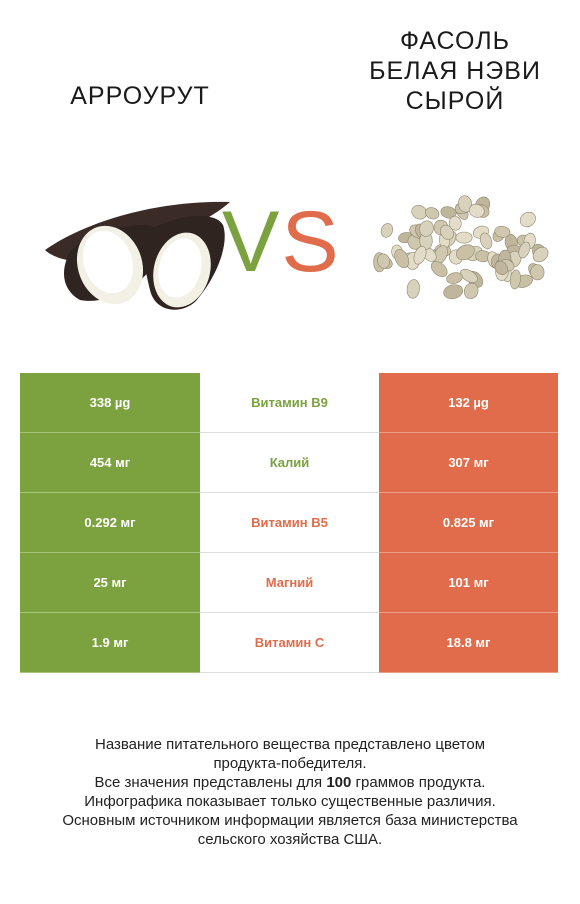 This screenshot has width=580, height=904. I want to click on left-value: 0.292 мг, so click(110, 523).